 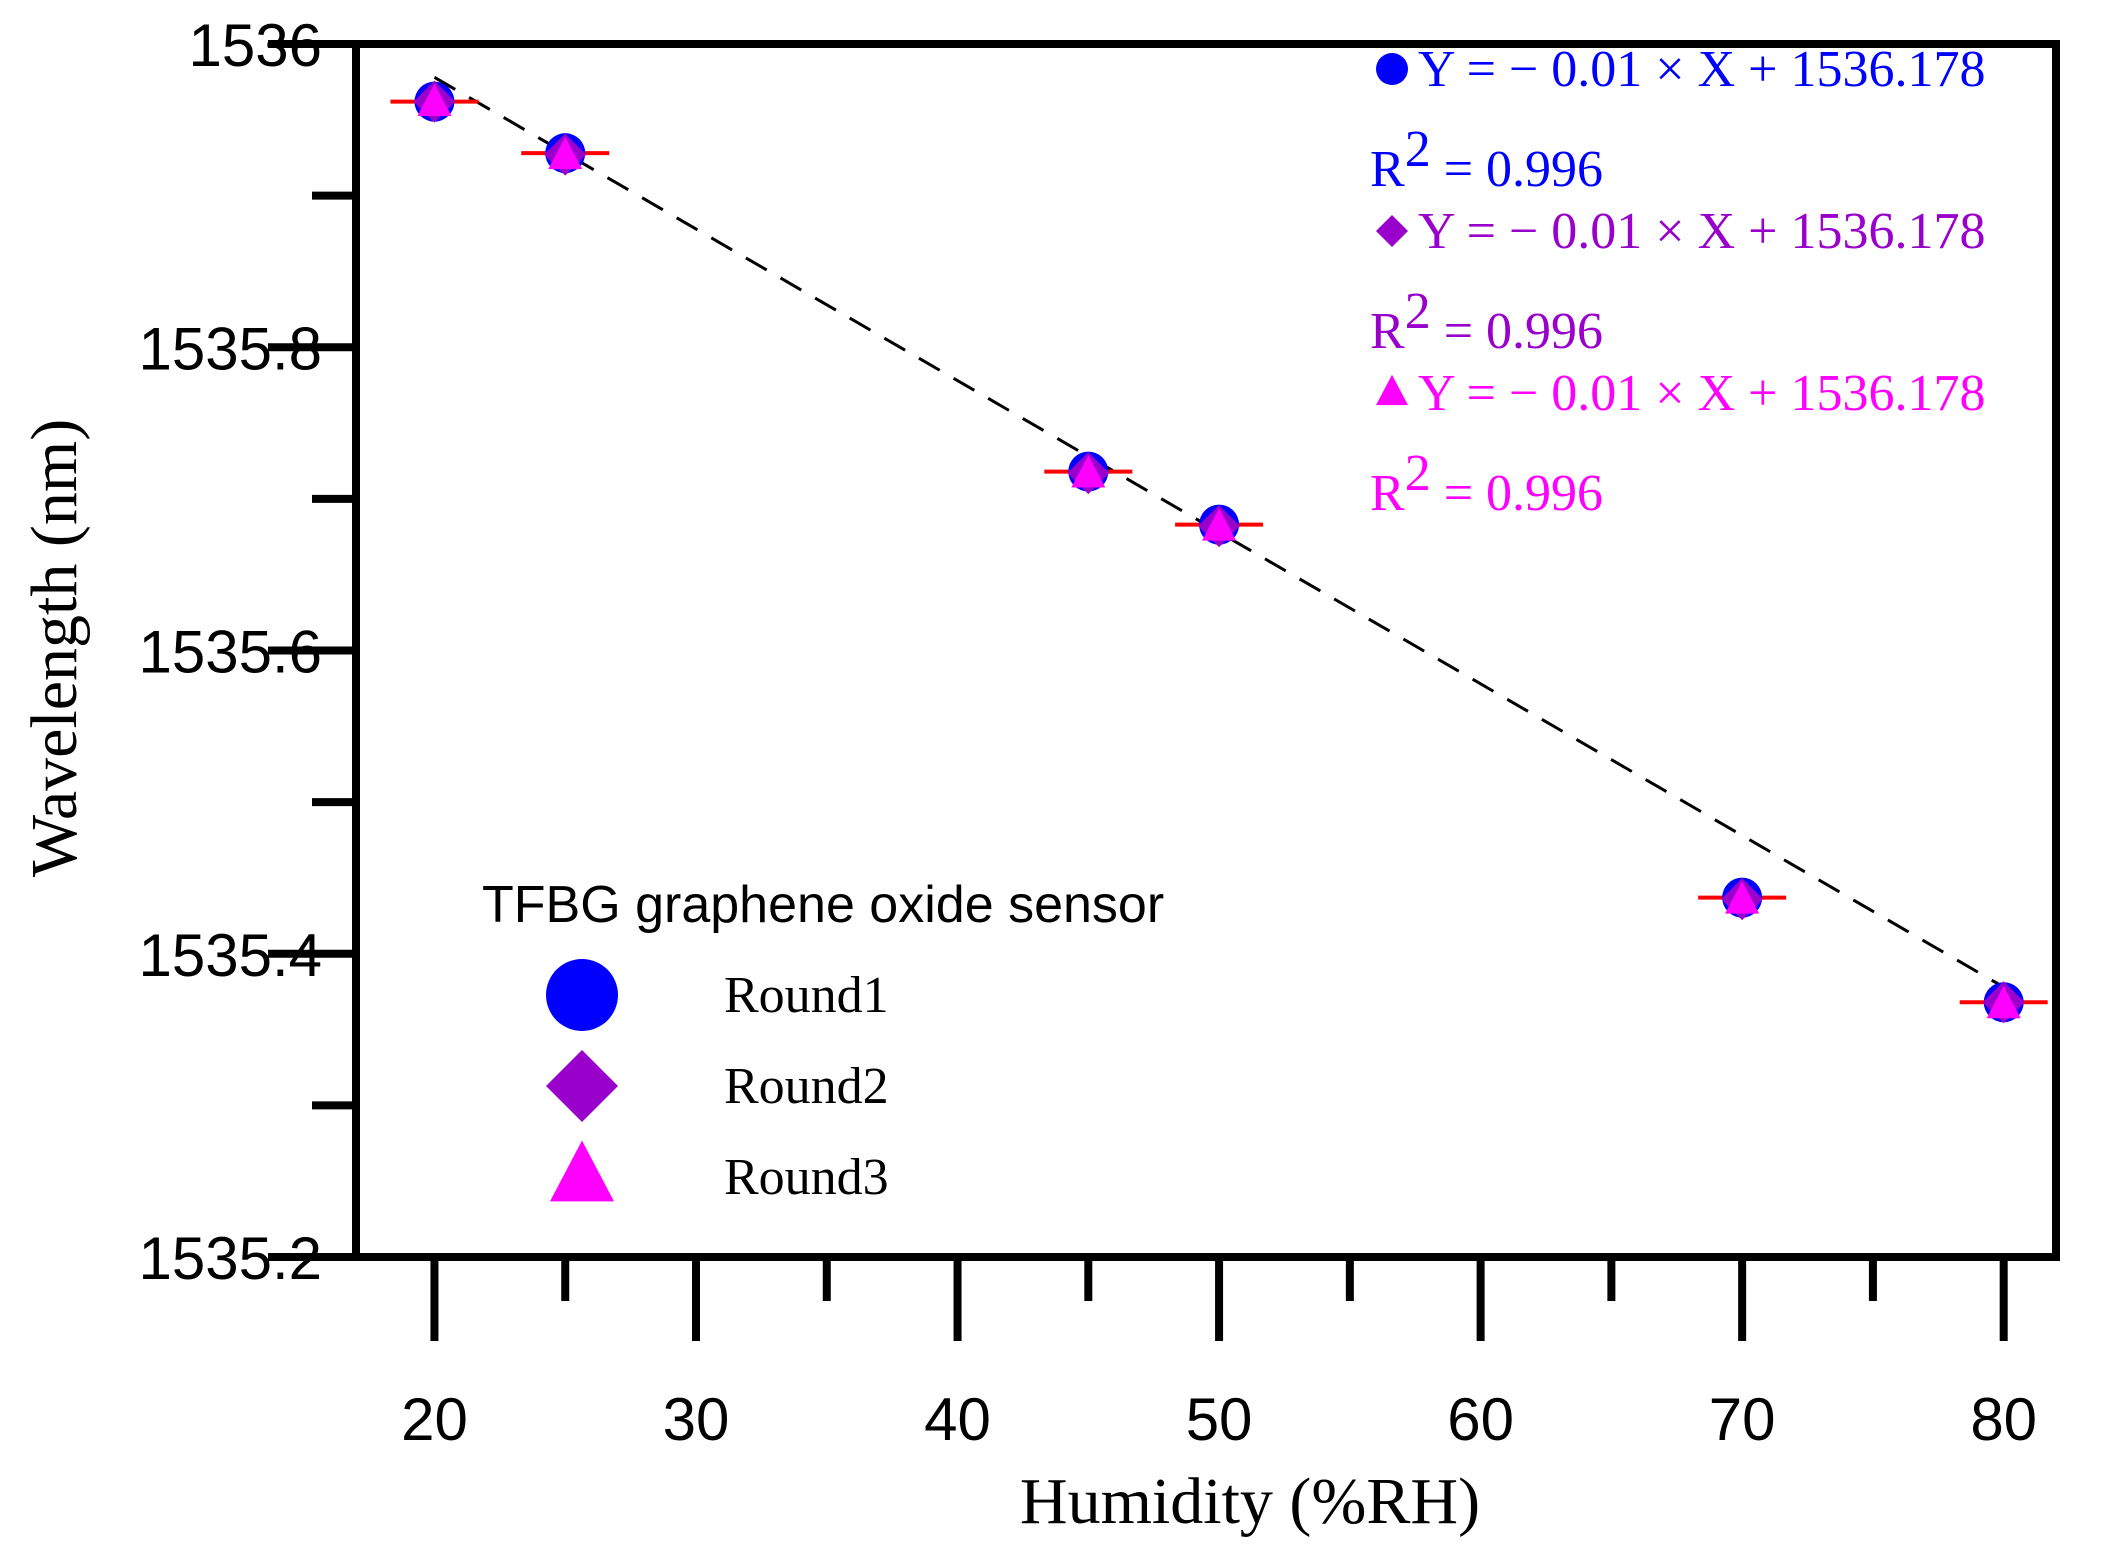 What do you see at coordinates (230, 1258) in the screenshot?
I see `y-tick-label: 1535.2` at bounding box center [230, 1258].